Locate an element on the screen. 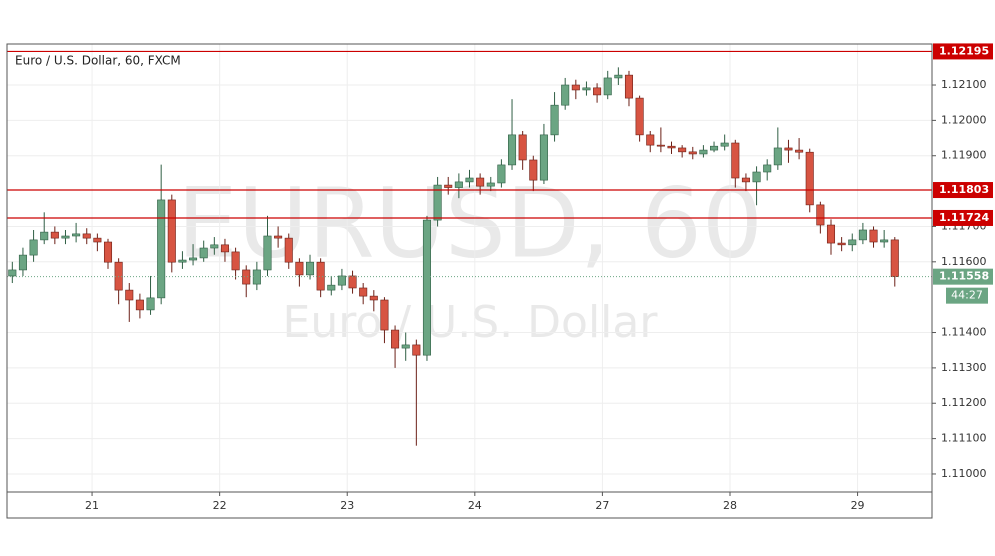  countdown-label: 44:27 is located at coordinates (967, 295).